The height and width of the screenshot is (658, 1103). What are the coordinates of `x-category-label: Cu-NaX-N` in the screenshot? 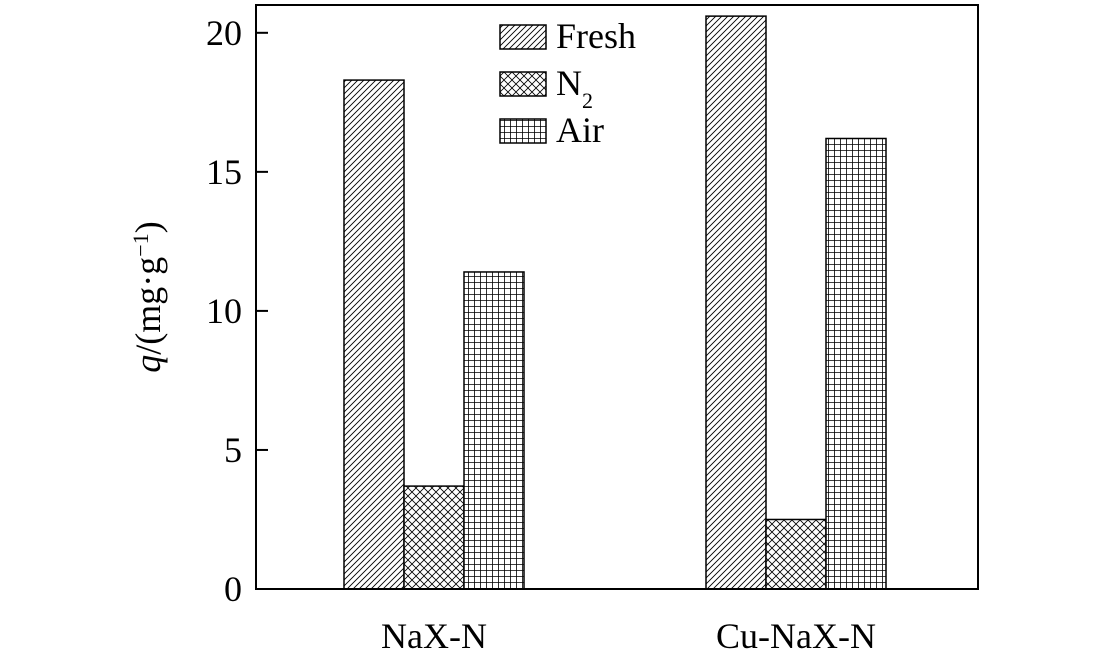 It's located at (796, 636).